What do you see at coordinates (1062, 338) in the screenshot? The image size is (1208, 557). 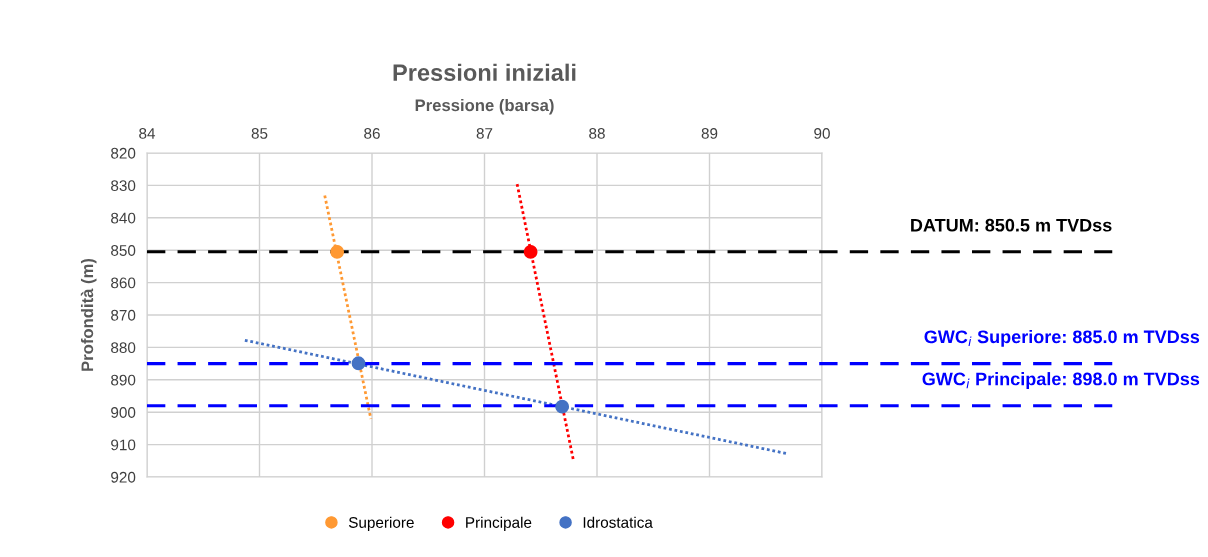 I see `ref-line-label: GWC$_{i}$ Superiore: 885.0 m TVDss` at bounding box center [1062, 338].